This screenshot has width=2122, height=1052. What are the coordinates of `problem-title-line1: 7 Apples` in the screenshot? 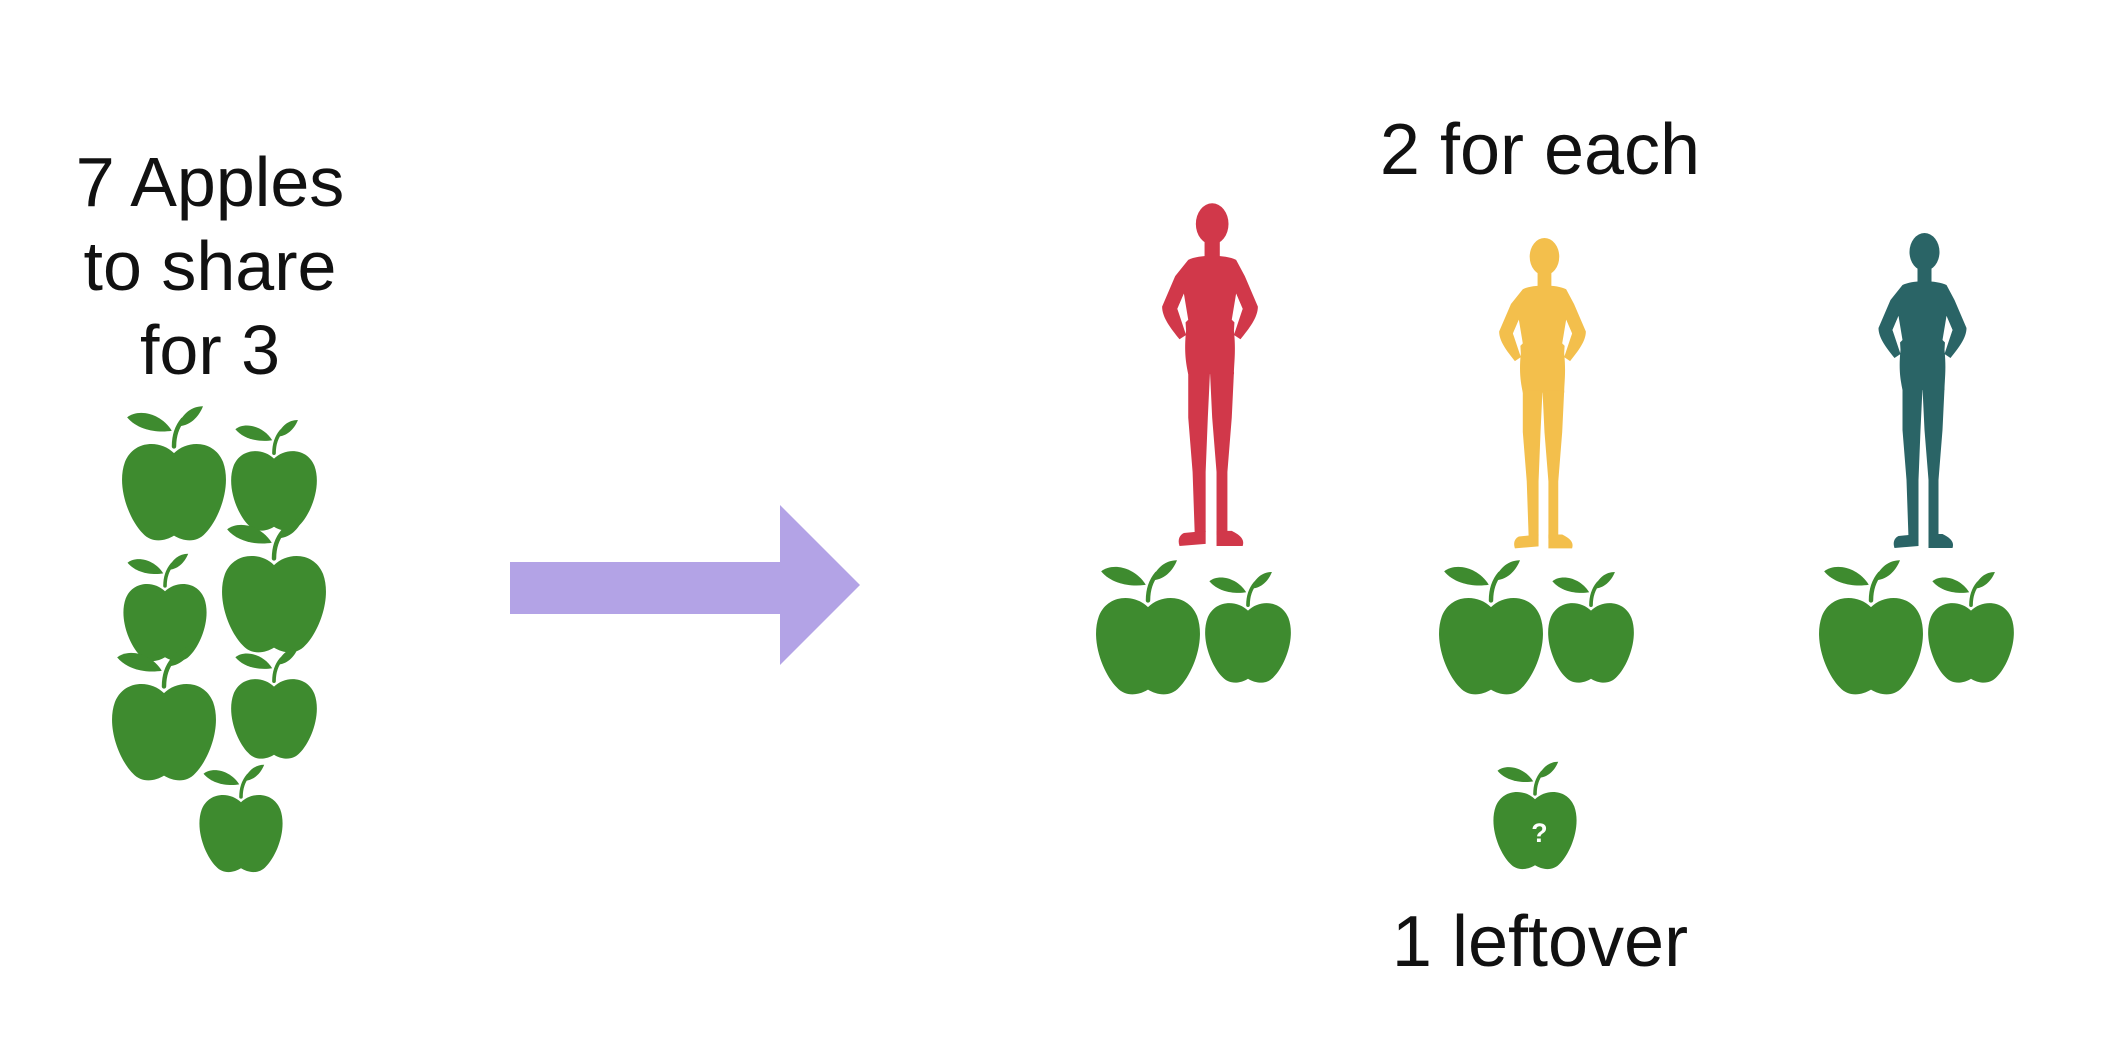 It's located at (210, 182).